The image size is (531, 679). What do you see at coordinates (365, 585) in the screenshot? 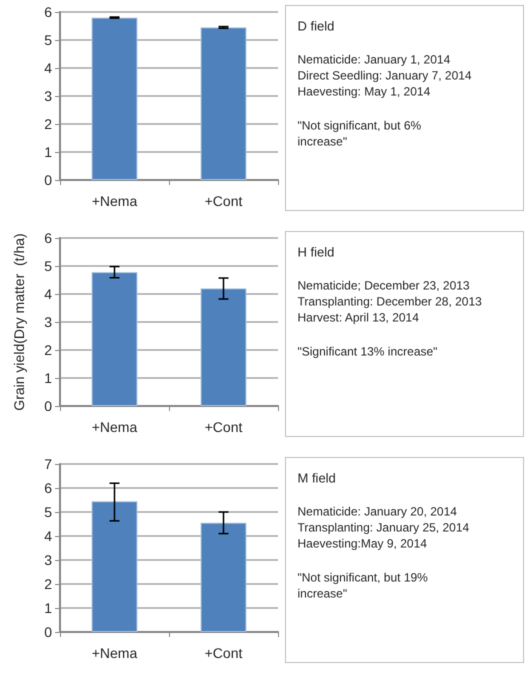
I see `text: "Not significant, but 19% increase"` at bounding box center [365, 585].